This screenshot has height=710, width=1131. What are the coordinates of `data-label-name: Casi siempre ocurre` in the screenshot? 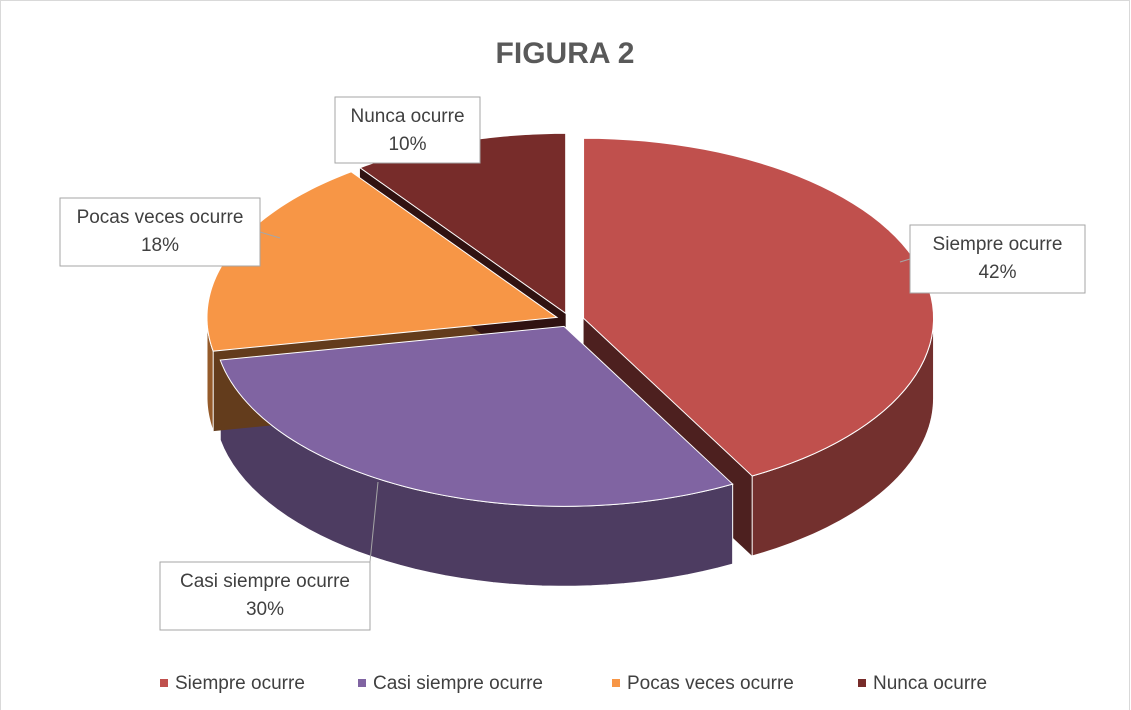 It's located at (265, 581).